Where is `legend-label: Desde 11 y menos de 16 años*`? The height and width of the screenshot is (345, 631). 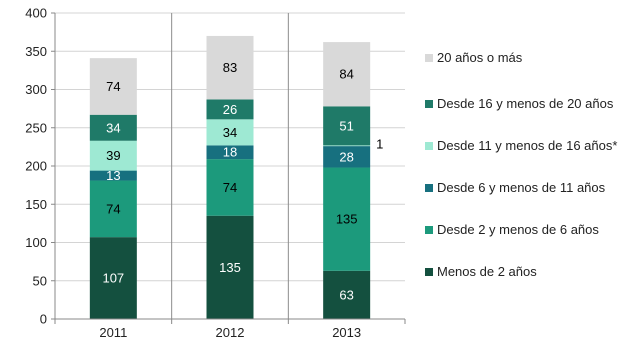 legend-label: Desde 11 y menos de 16 años* is located at coordinates (527, 145).